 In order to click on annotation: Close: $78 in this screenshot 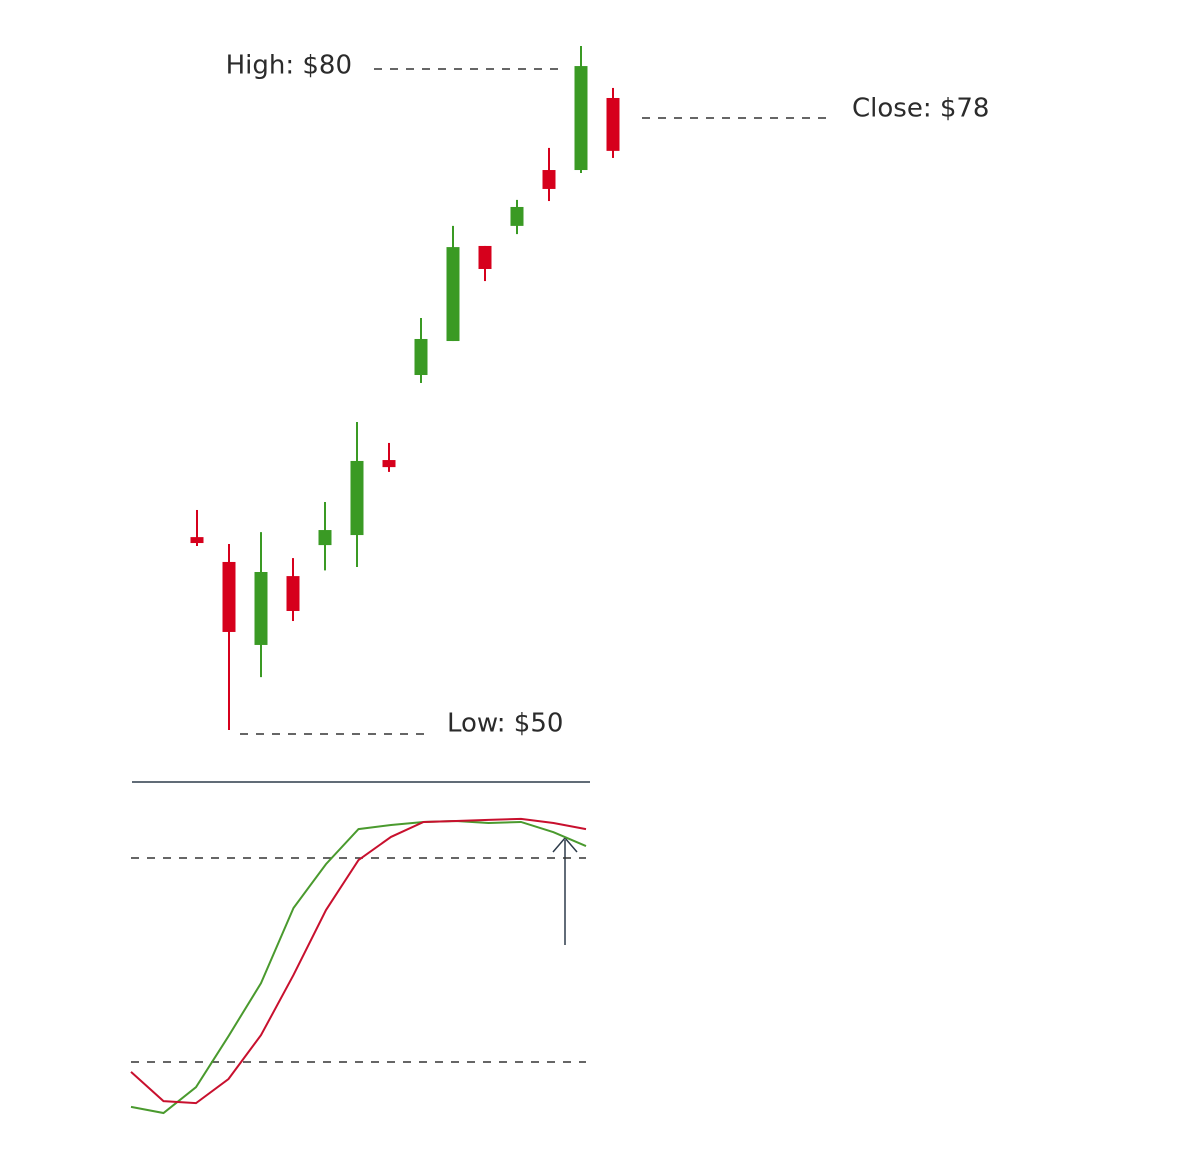, I will do `click(920, 109)`.